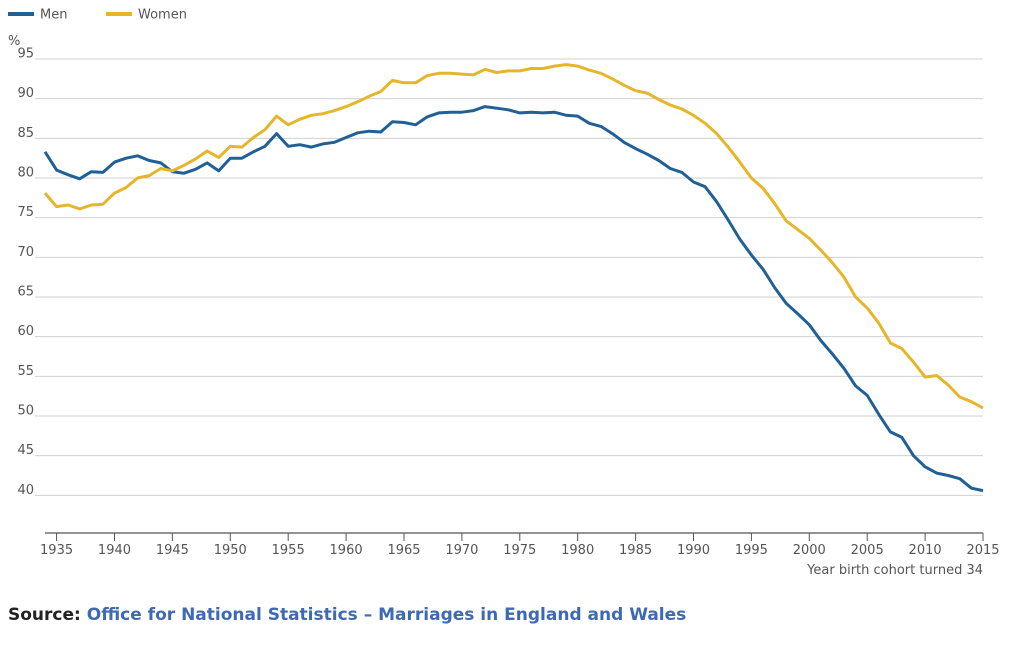 The height and width of the screenshot is (645, 1010). Describe the element at coordinates (346, 550) in the screenshot. I see `x-tick-label: 1960` at that location.